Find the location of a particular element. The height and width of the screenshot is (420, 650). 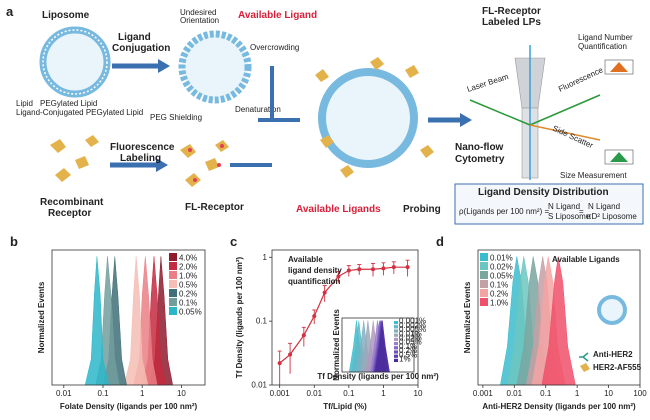

annotation: HER2-AF555 is located at coordinates (617, 367).